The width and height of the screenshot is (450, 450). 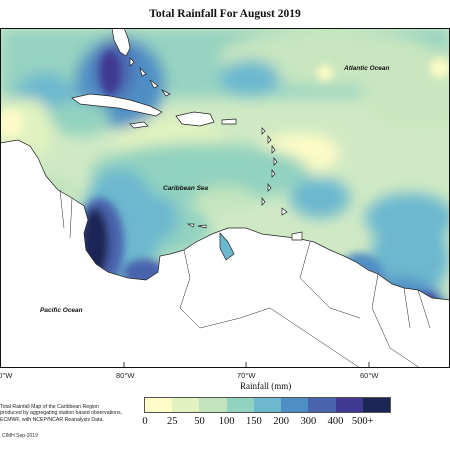 I want to click on longitude-label-90w: 90°W, so click(x=6, y=375).